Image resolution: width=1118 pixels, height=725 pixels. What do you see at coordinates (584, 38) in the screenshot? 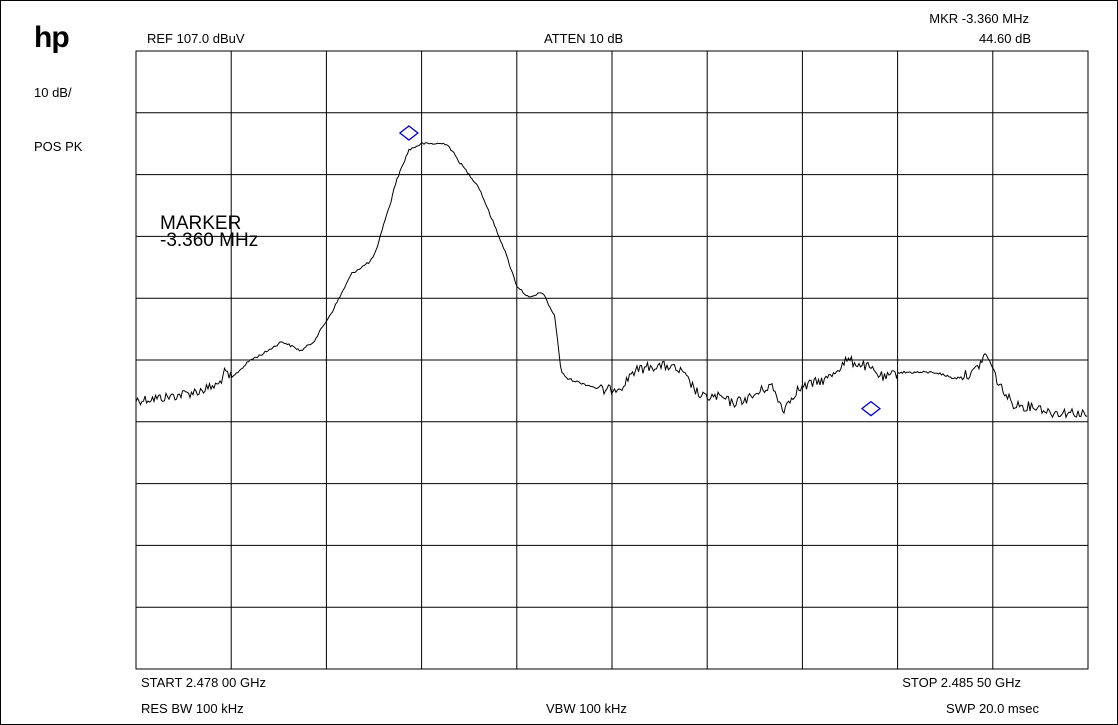
I see `attenuation-label: ATTEN 10 dB` at bounding box center [584, 38].